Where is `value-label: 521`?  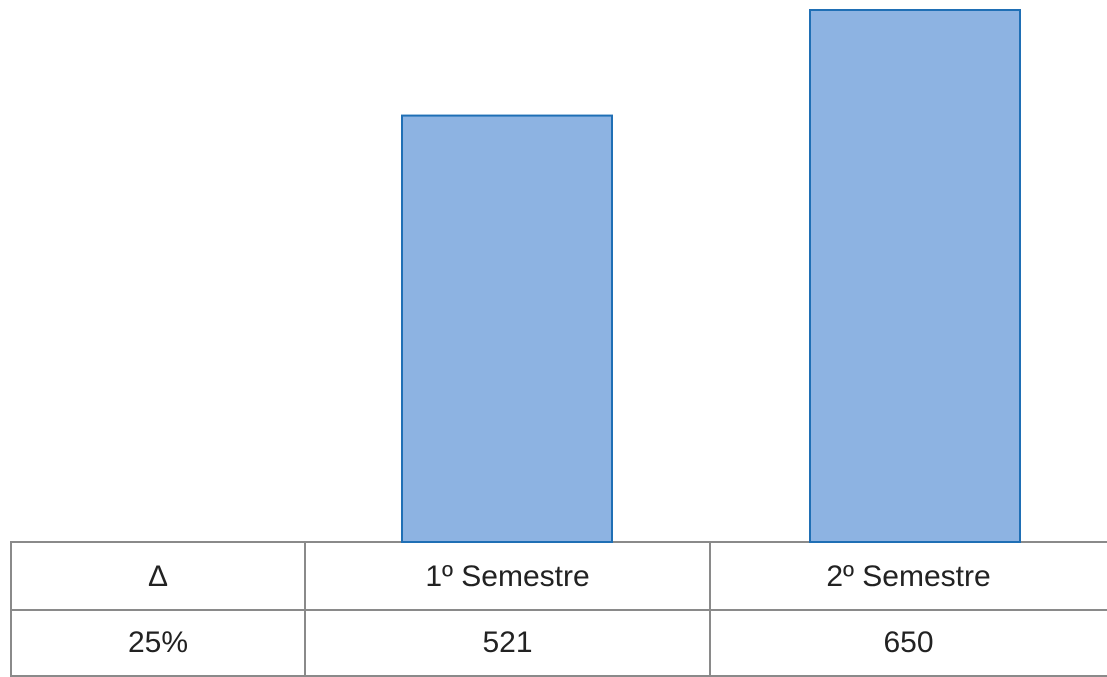
value-label: 521 is located at coordinates (507, 642).